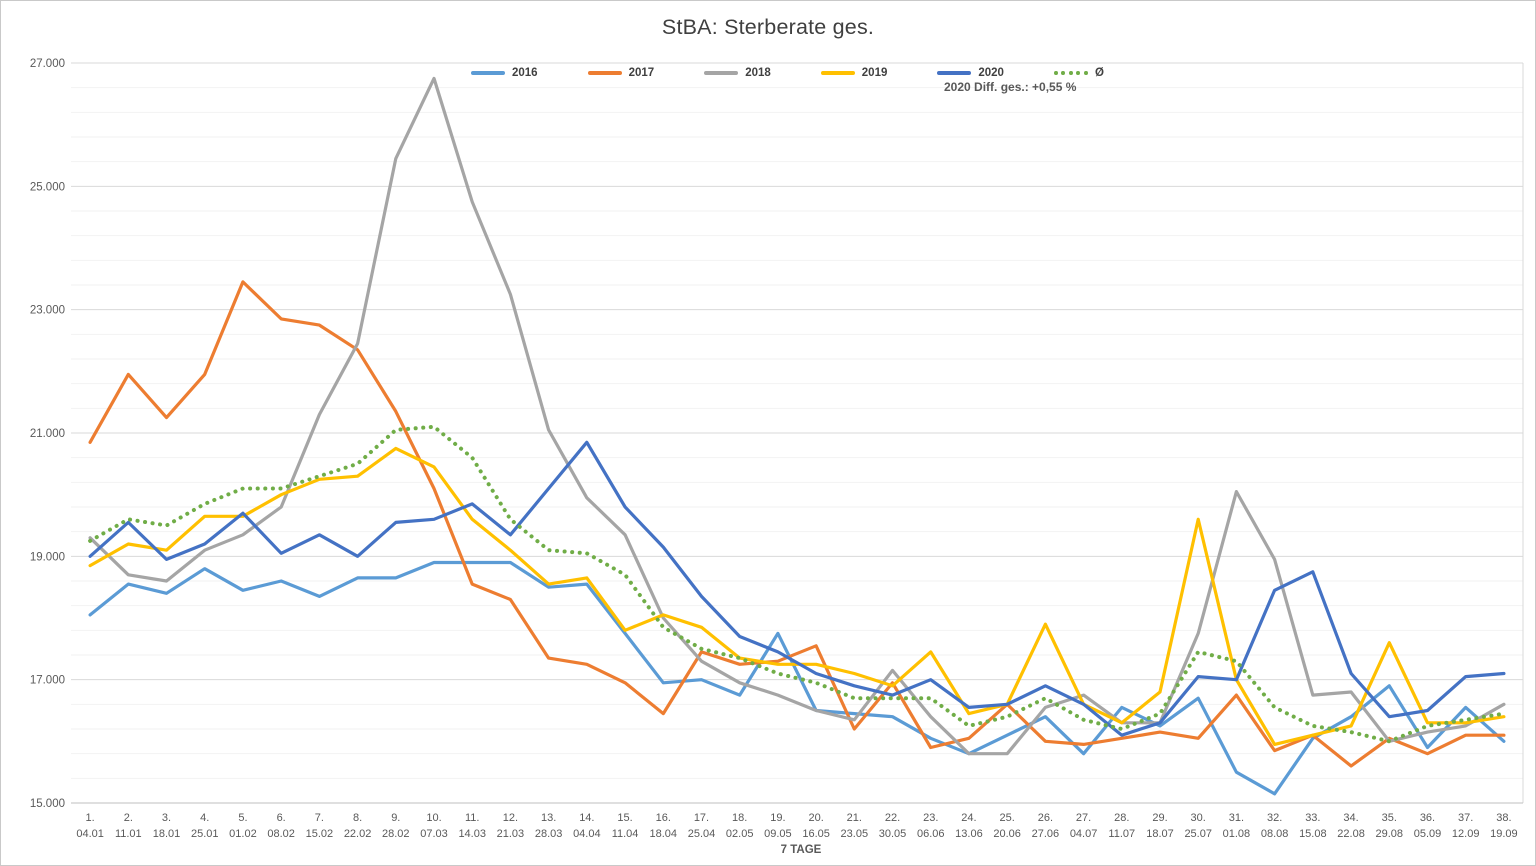  What do you see at coordinates (320, 834) in the screenshot?
I see `svg-text: 15.02` at bounding box center [320, 834].